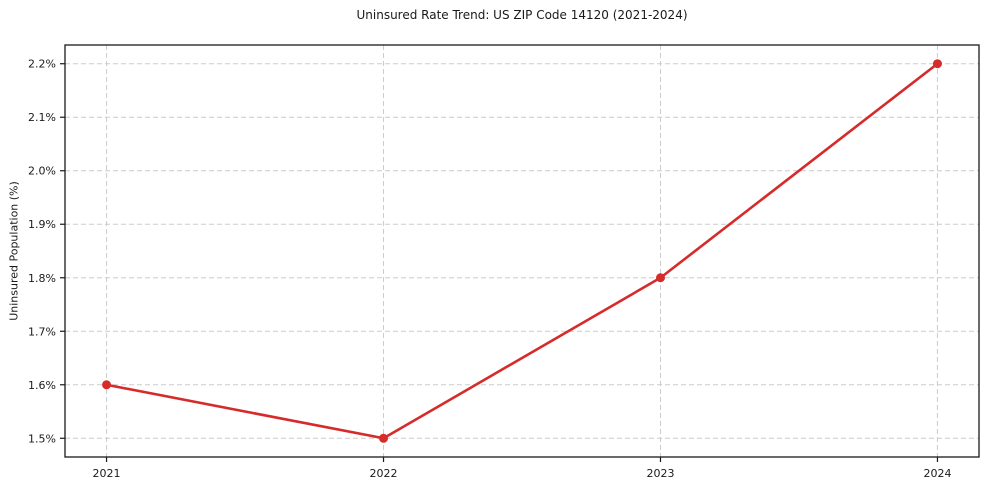  Describe the element at coordinates (42, 385) in the screenshot. I see `y-tick-label: 1.6%` at that location.